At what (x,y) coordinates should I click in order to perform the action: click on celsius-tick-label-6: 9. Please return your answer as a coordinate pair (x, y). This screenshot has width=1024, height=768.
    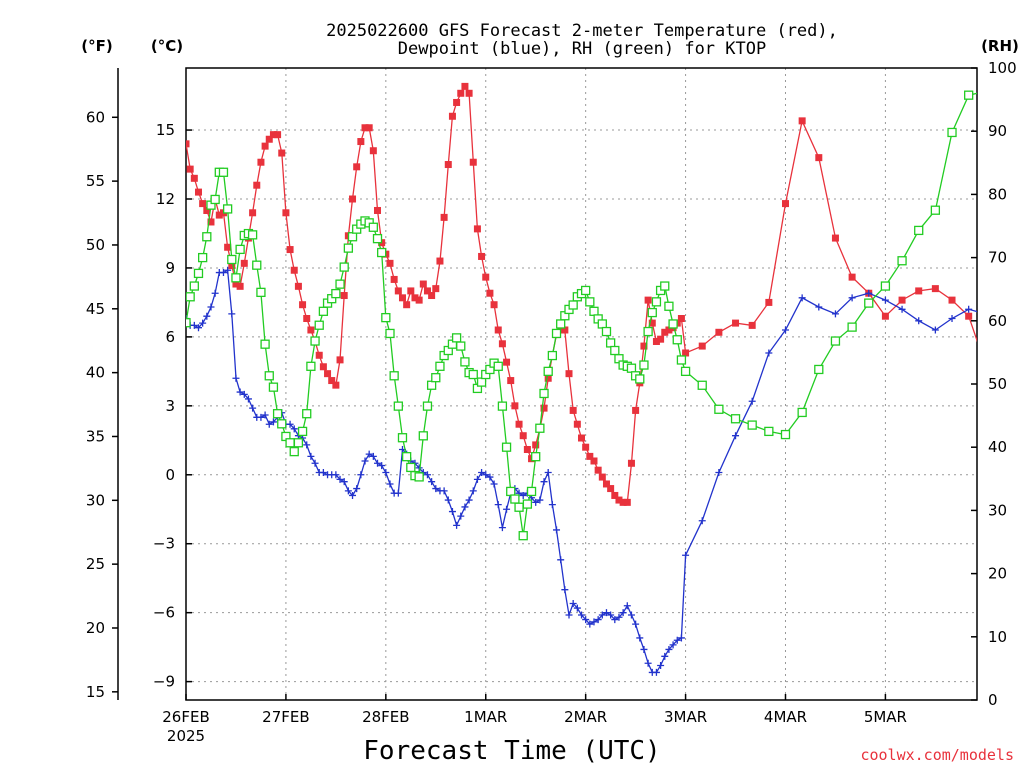
    Looking at the image, I should click on (170, 268).